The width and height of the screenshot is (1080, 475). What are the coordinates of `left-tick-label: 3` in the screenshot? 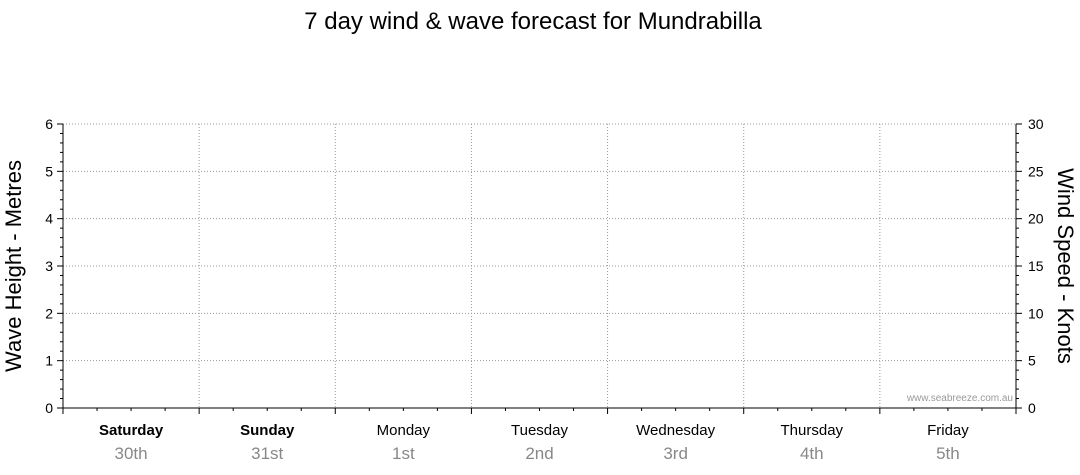 It's located at (49, 266).